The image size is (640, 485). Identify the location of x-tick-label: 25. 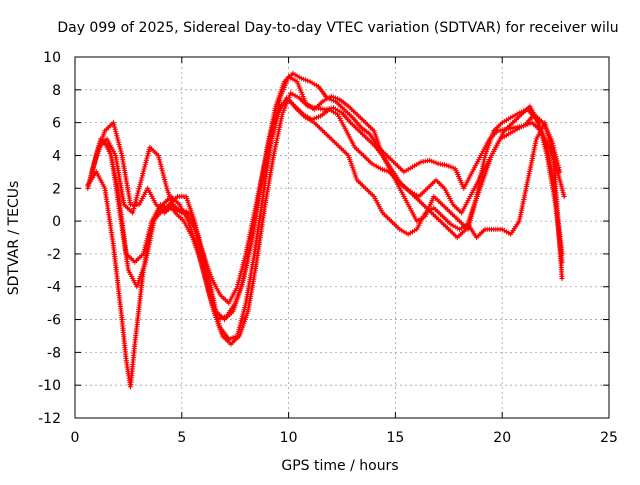
(609, 438).